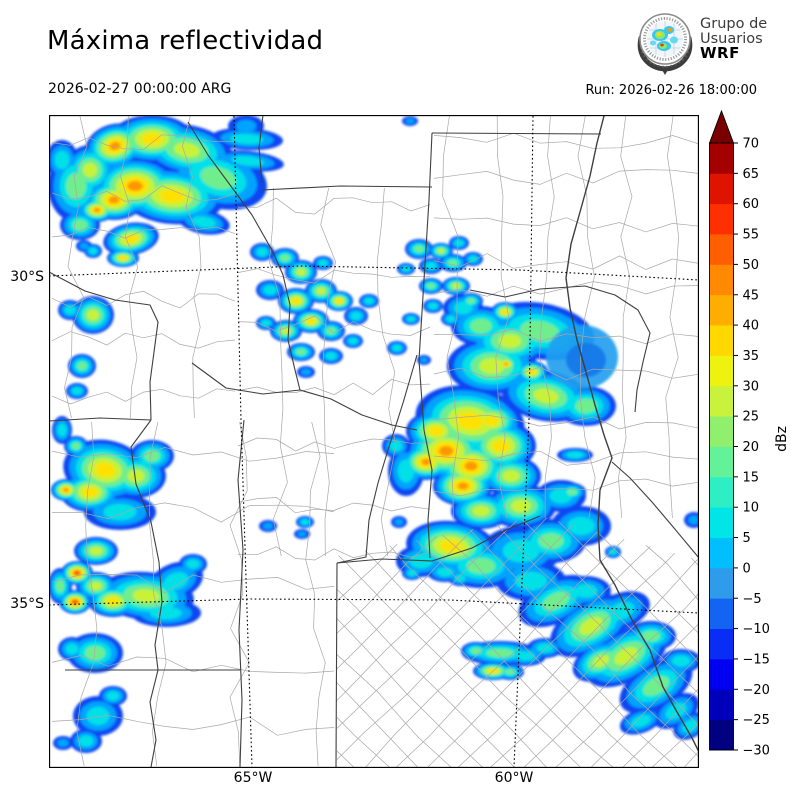  What do you see at coordinates (751, 204) in the screenshot?
I see `colorbar-tick-label: 60` at bounding box center [751, 204].